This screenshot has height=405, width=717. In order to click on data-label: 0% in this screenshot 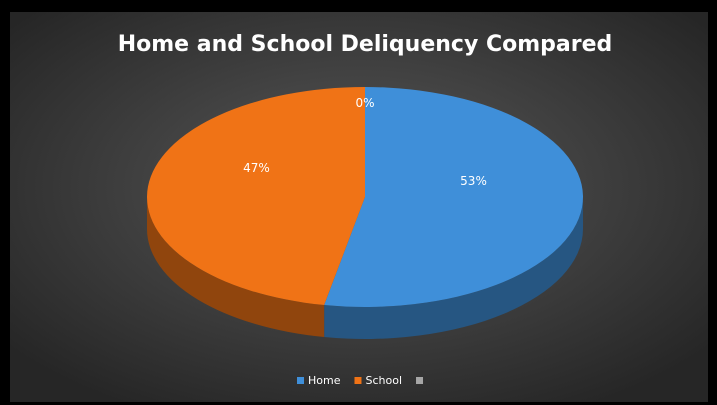, I will do `click(364, 103)`.